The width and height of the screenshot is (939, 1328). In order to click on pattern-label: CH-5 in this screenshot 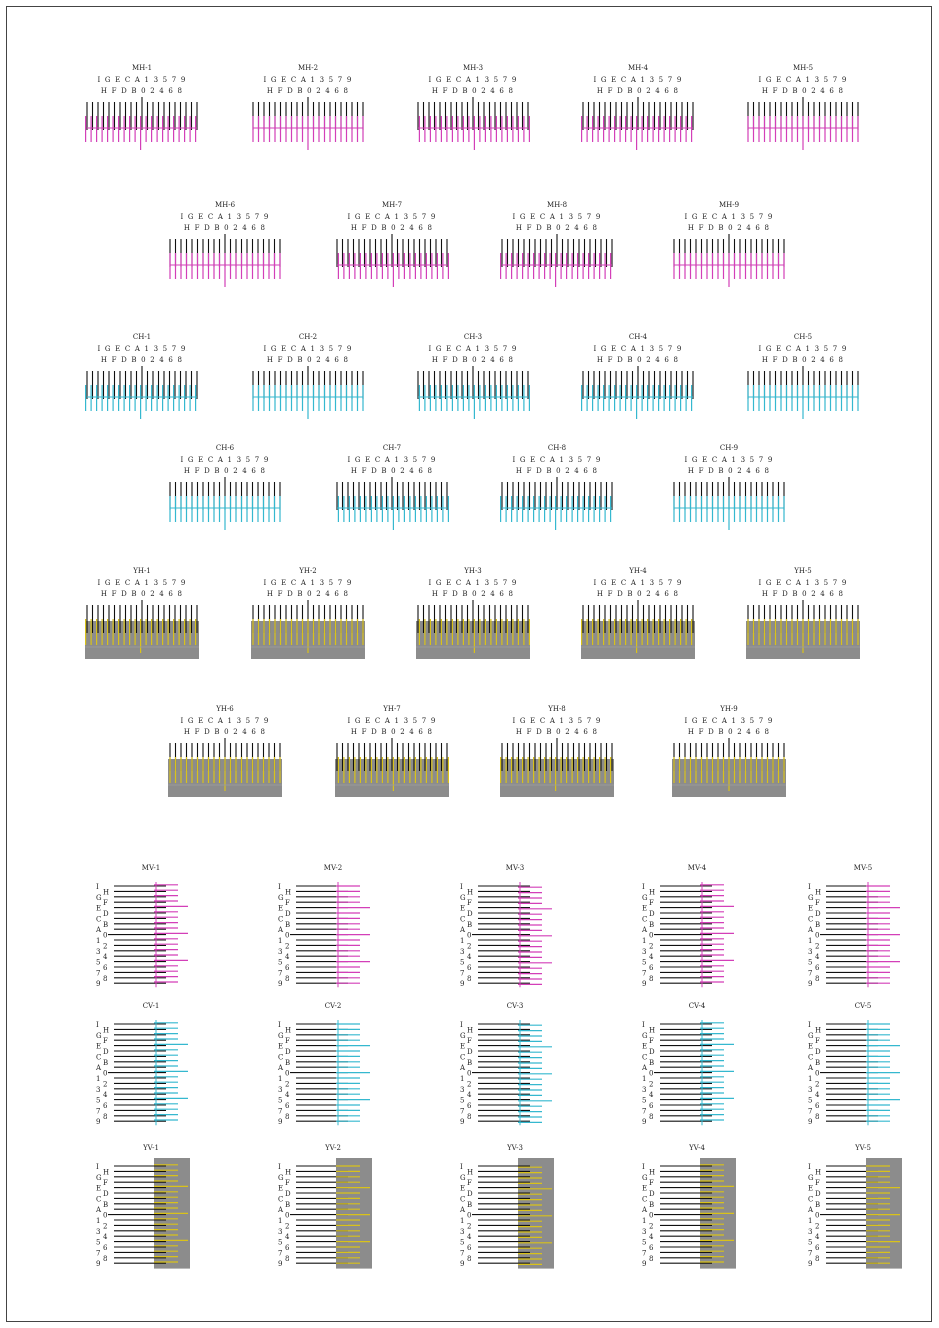, I will do `click(803, 337)`.